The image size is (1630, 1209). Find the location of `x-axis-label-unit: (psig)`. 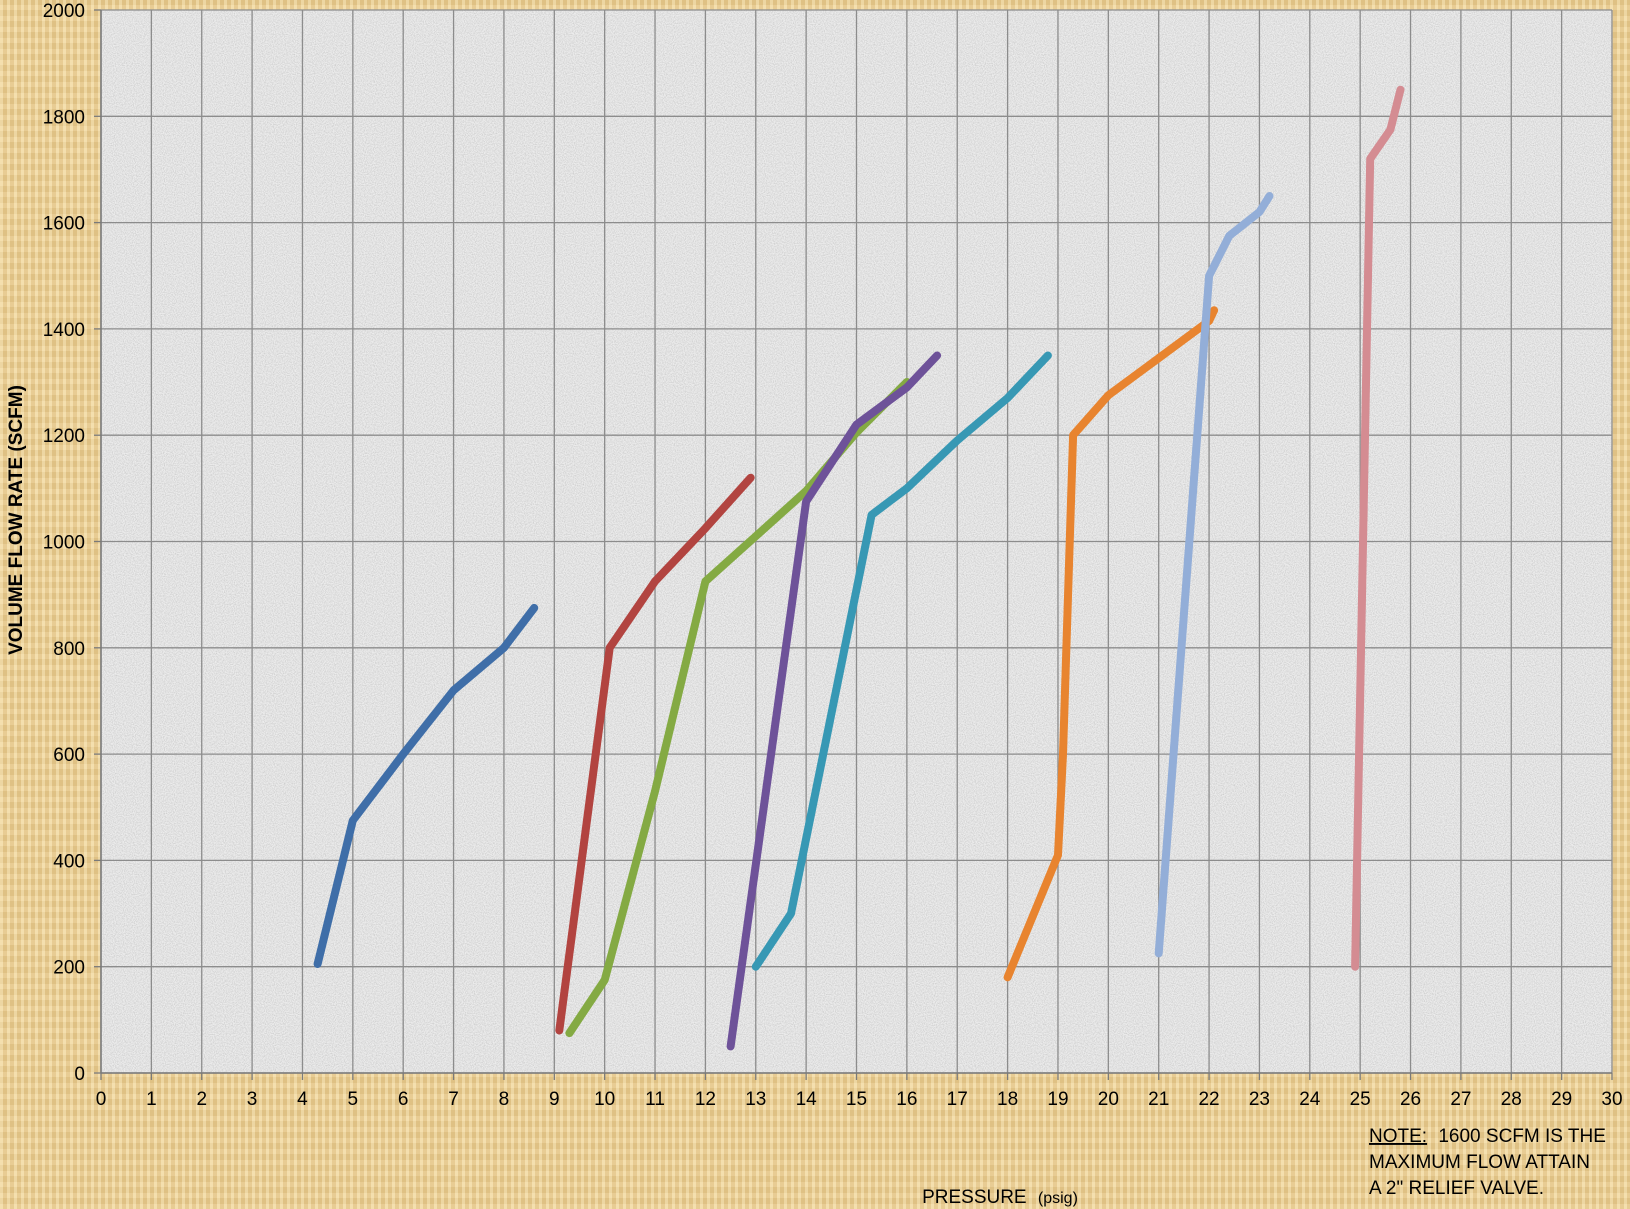

x-axis-label-unit: (psig) is located at coordinates (1058, 1198).